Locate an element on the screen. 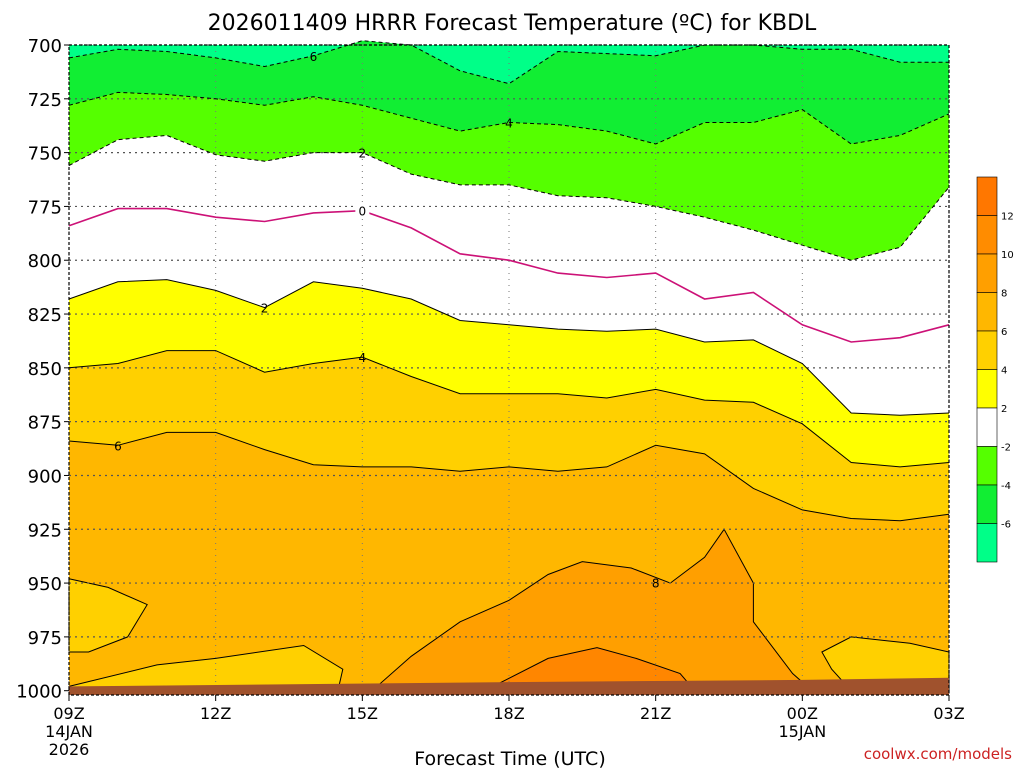  isotherm--4 is located at coordinates (509, 118).